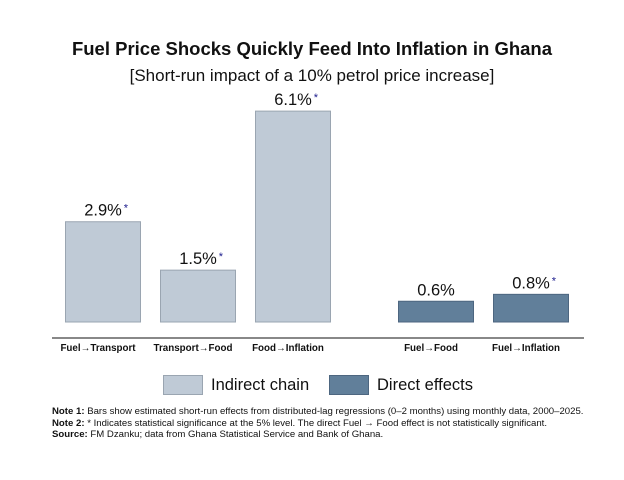  What do you see at coordinates (103, 211) in the screenshot?
I see `value-label-fuel-to-transport: 2.9%` at bounding box center [103, 211].